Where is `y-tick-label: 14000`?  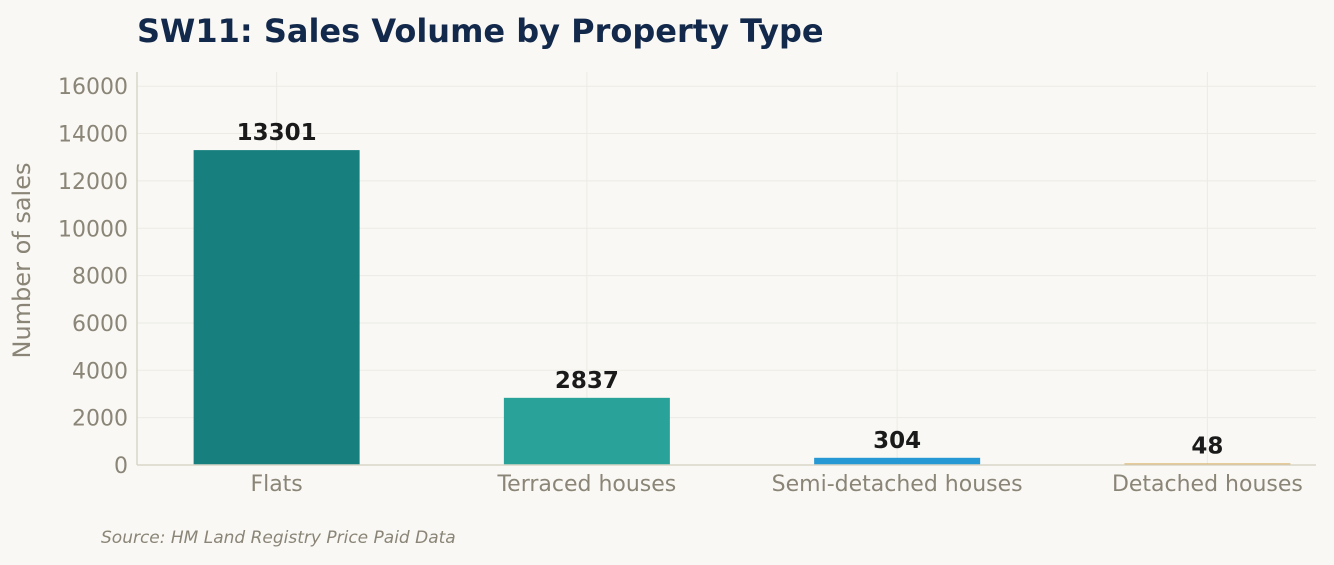
y-tick-label: 14000 is located at coordinates (93, 135).